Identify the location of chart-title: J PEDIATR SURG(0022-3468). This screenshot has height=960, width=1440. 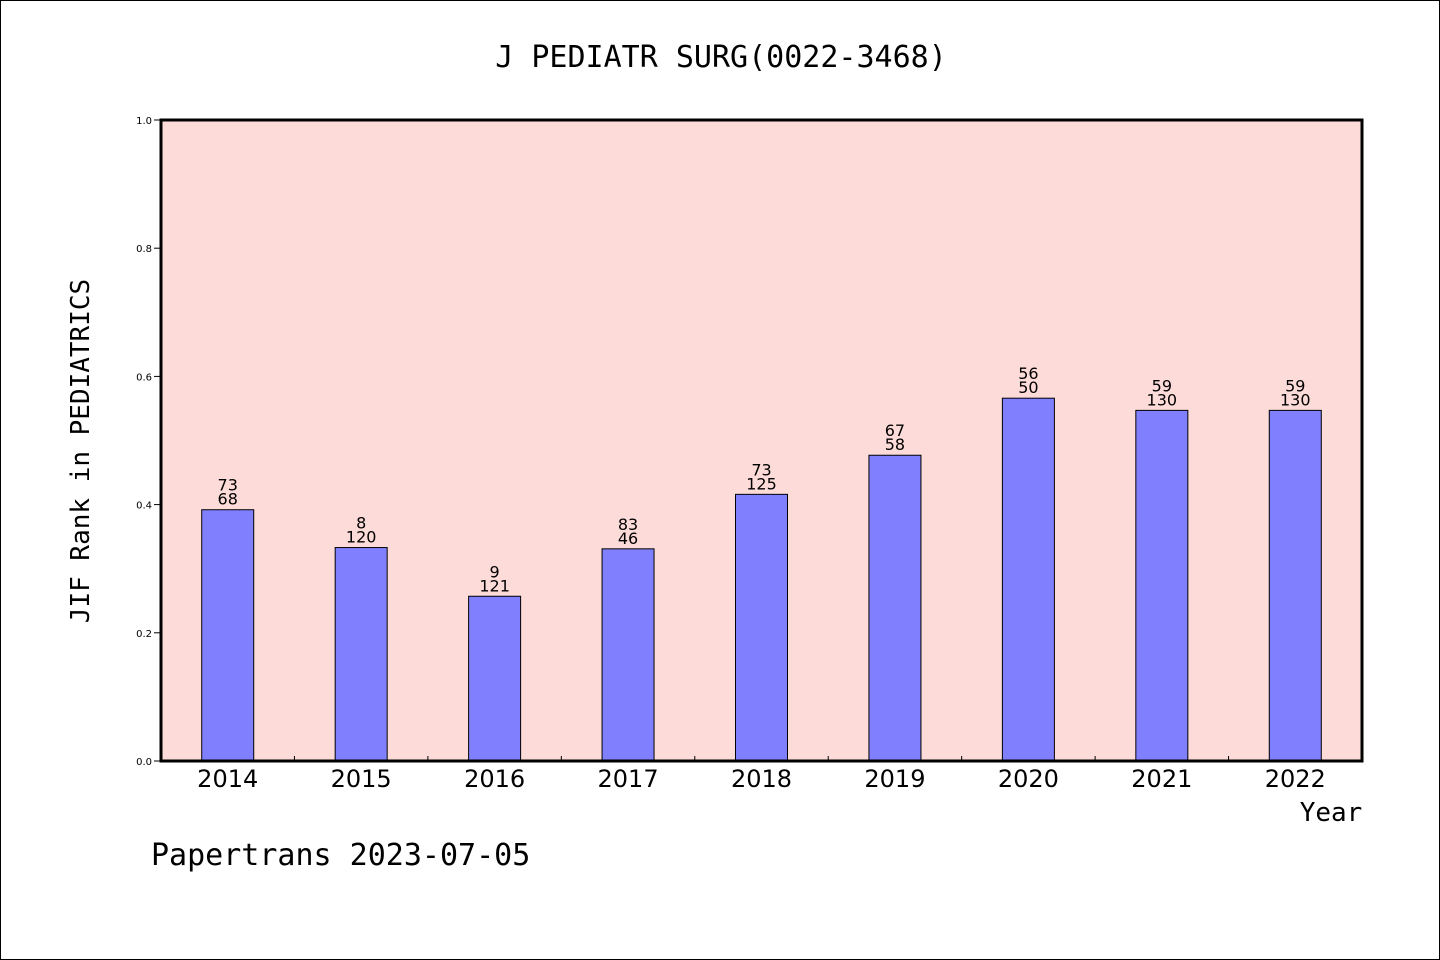
(721, 57).